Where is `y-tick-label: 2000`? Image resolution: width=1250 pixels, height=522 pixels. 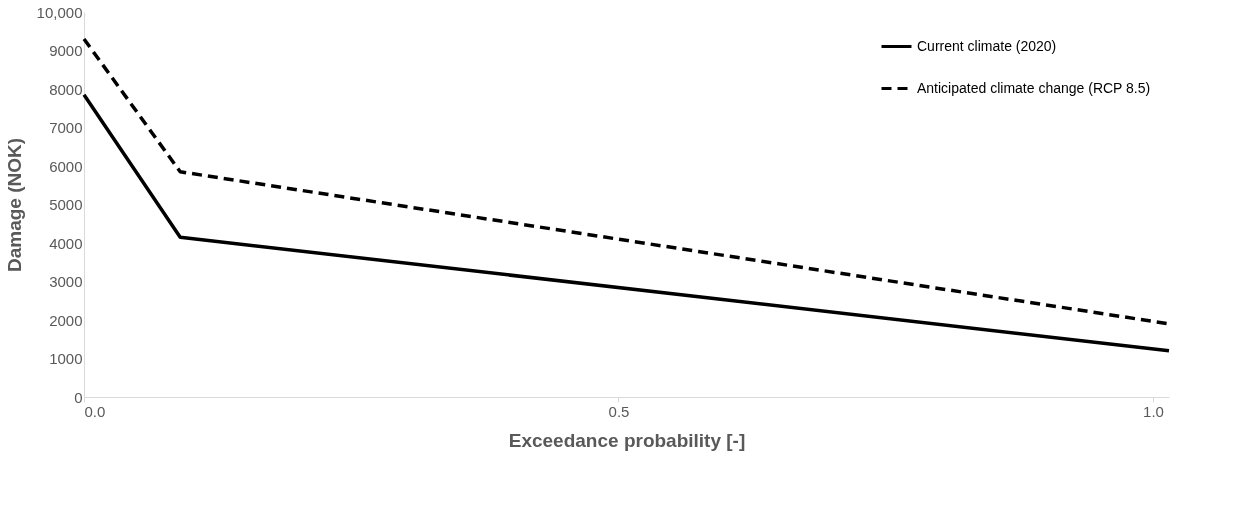 y-tick-label: 2000 is located at coordinates (66, 320).